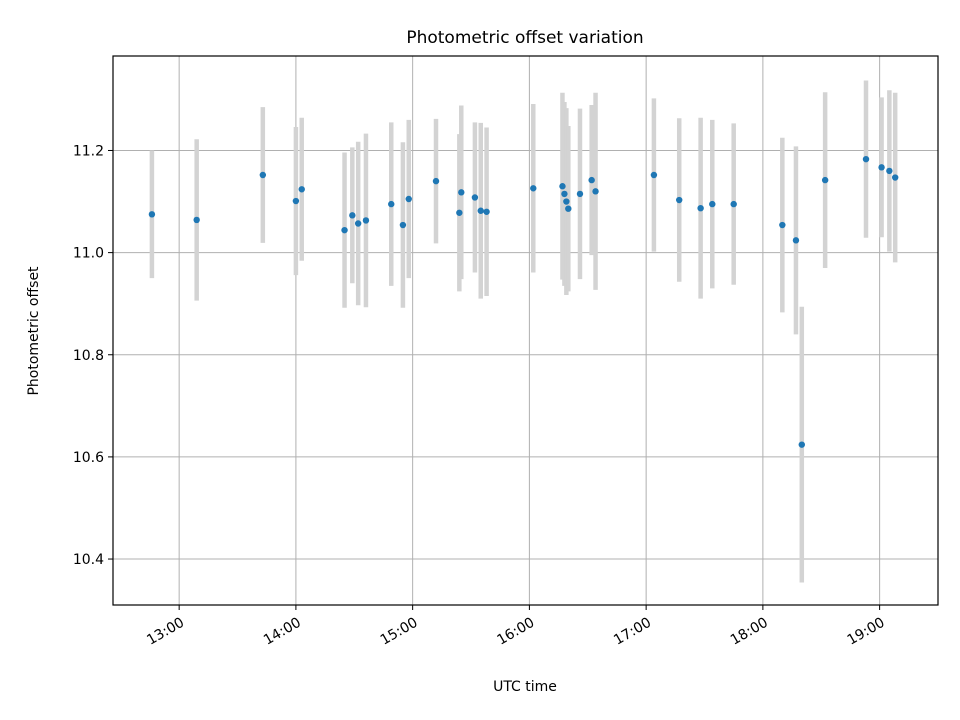  I want to click on x-tick-label: 14:00, so click(282, 632).